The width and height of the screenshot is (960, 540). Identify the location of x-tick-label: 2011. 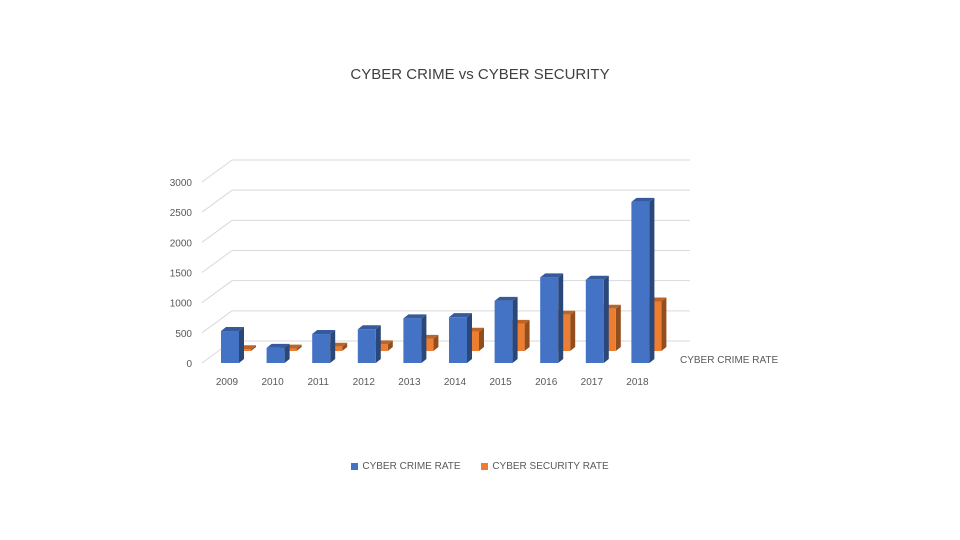
(318, 382).